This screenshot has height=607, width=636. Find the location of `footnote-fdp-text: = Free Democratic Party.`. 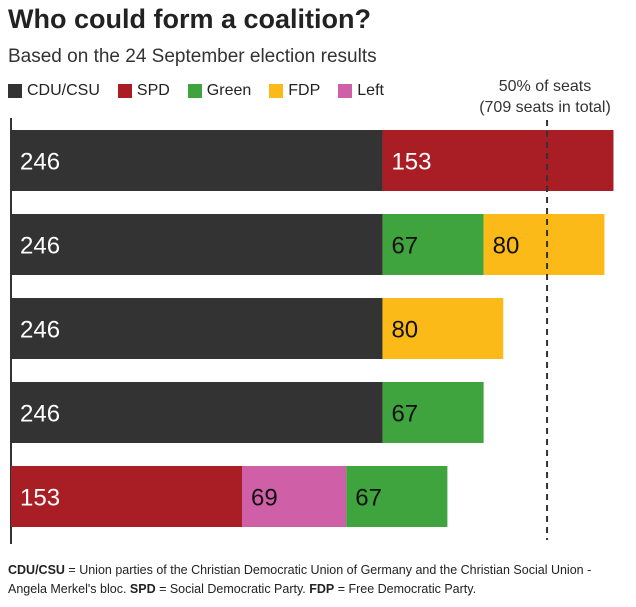

footnote-fdp-text: = Free Democratic Party. is located at coordinates (405, 589).